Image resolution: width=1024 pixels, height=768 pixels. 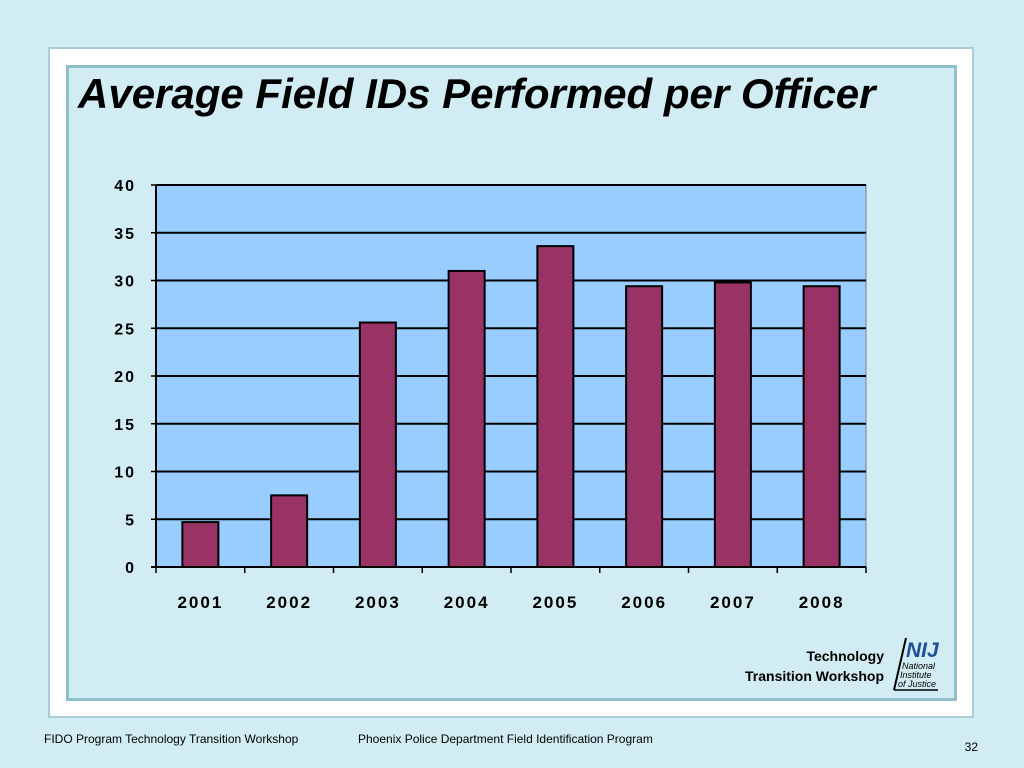 I want to click on y-tick-label: 20, so click(x=125, y=377).